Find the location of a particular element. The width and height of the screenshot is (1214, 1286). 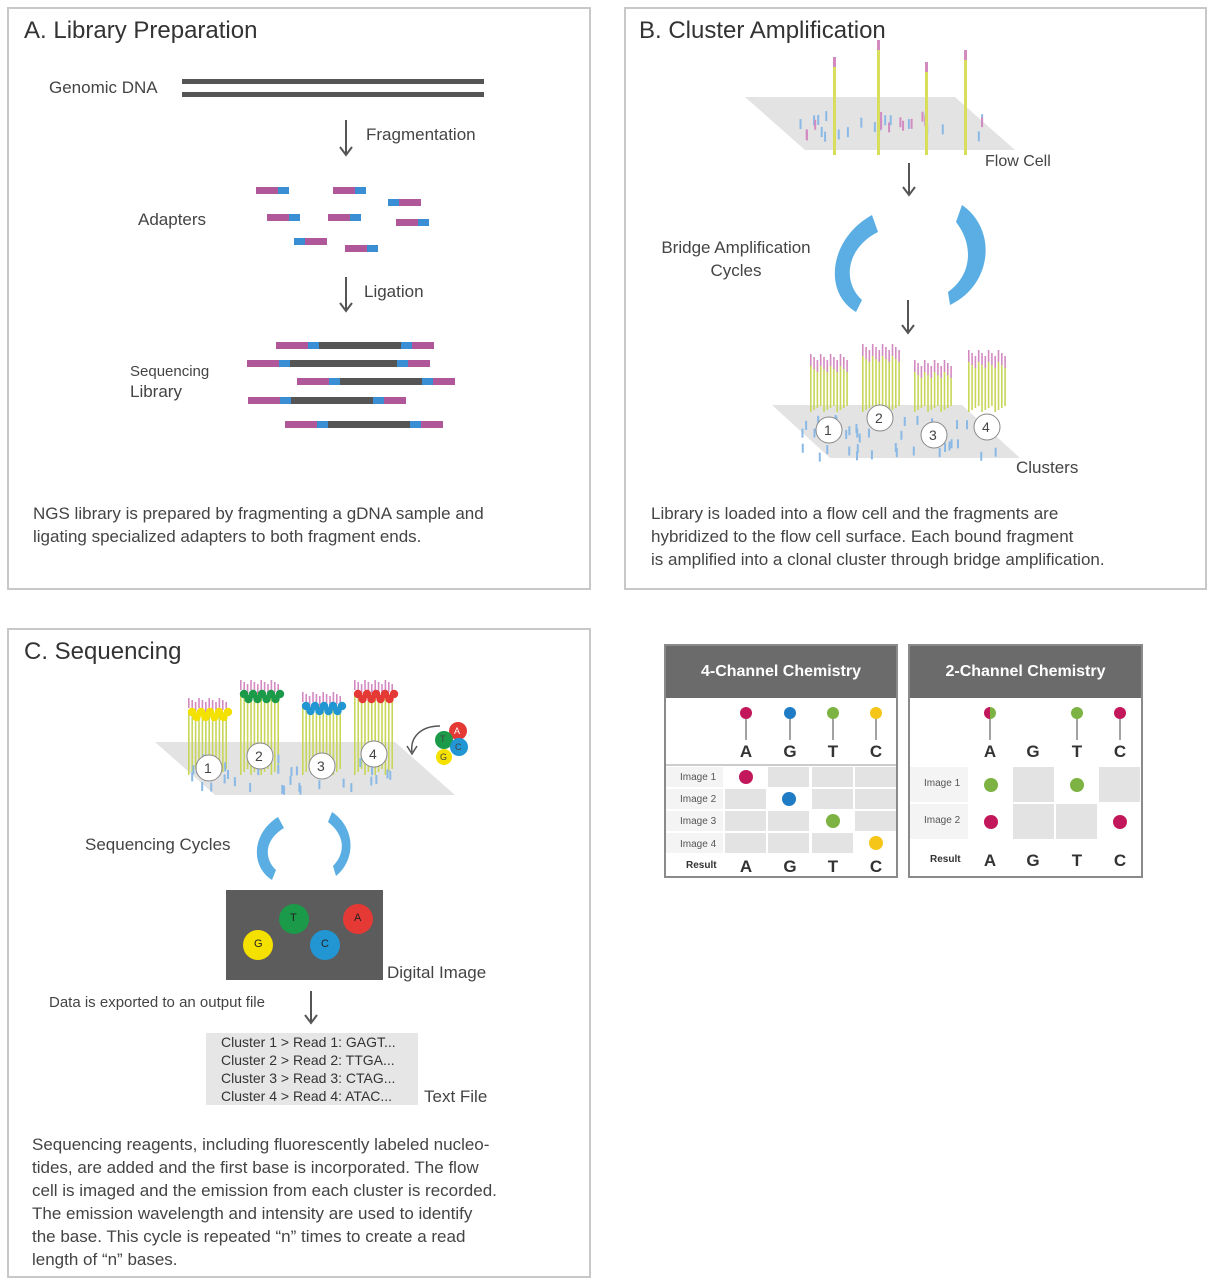

down-arrow-icon is located at coordinates (311, 1008).